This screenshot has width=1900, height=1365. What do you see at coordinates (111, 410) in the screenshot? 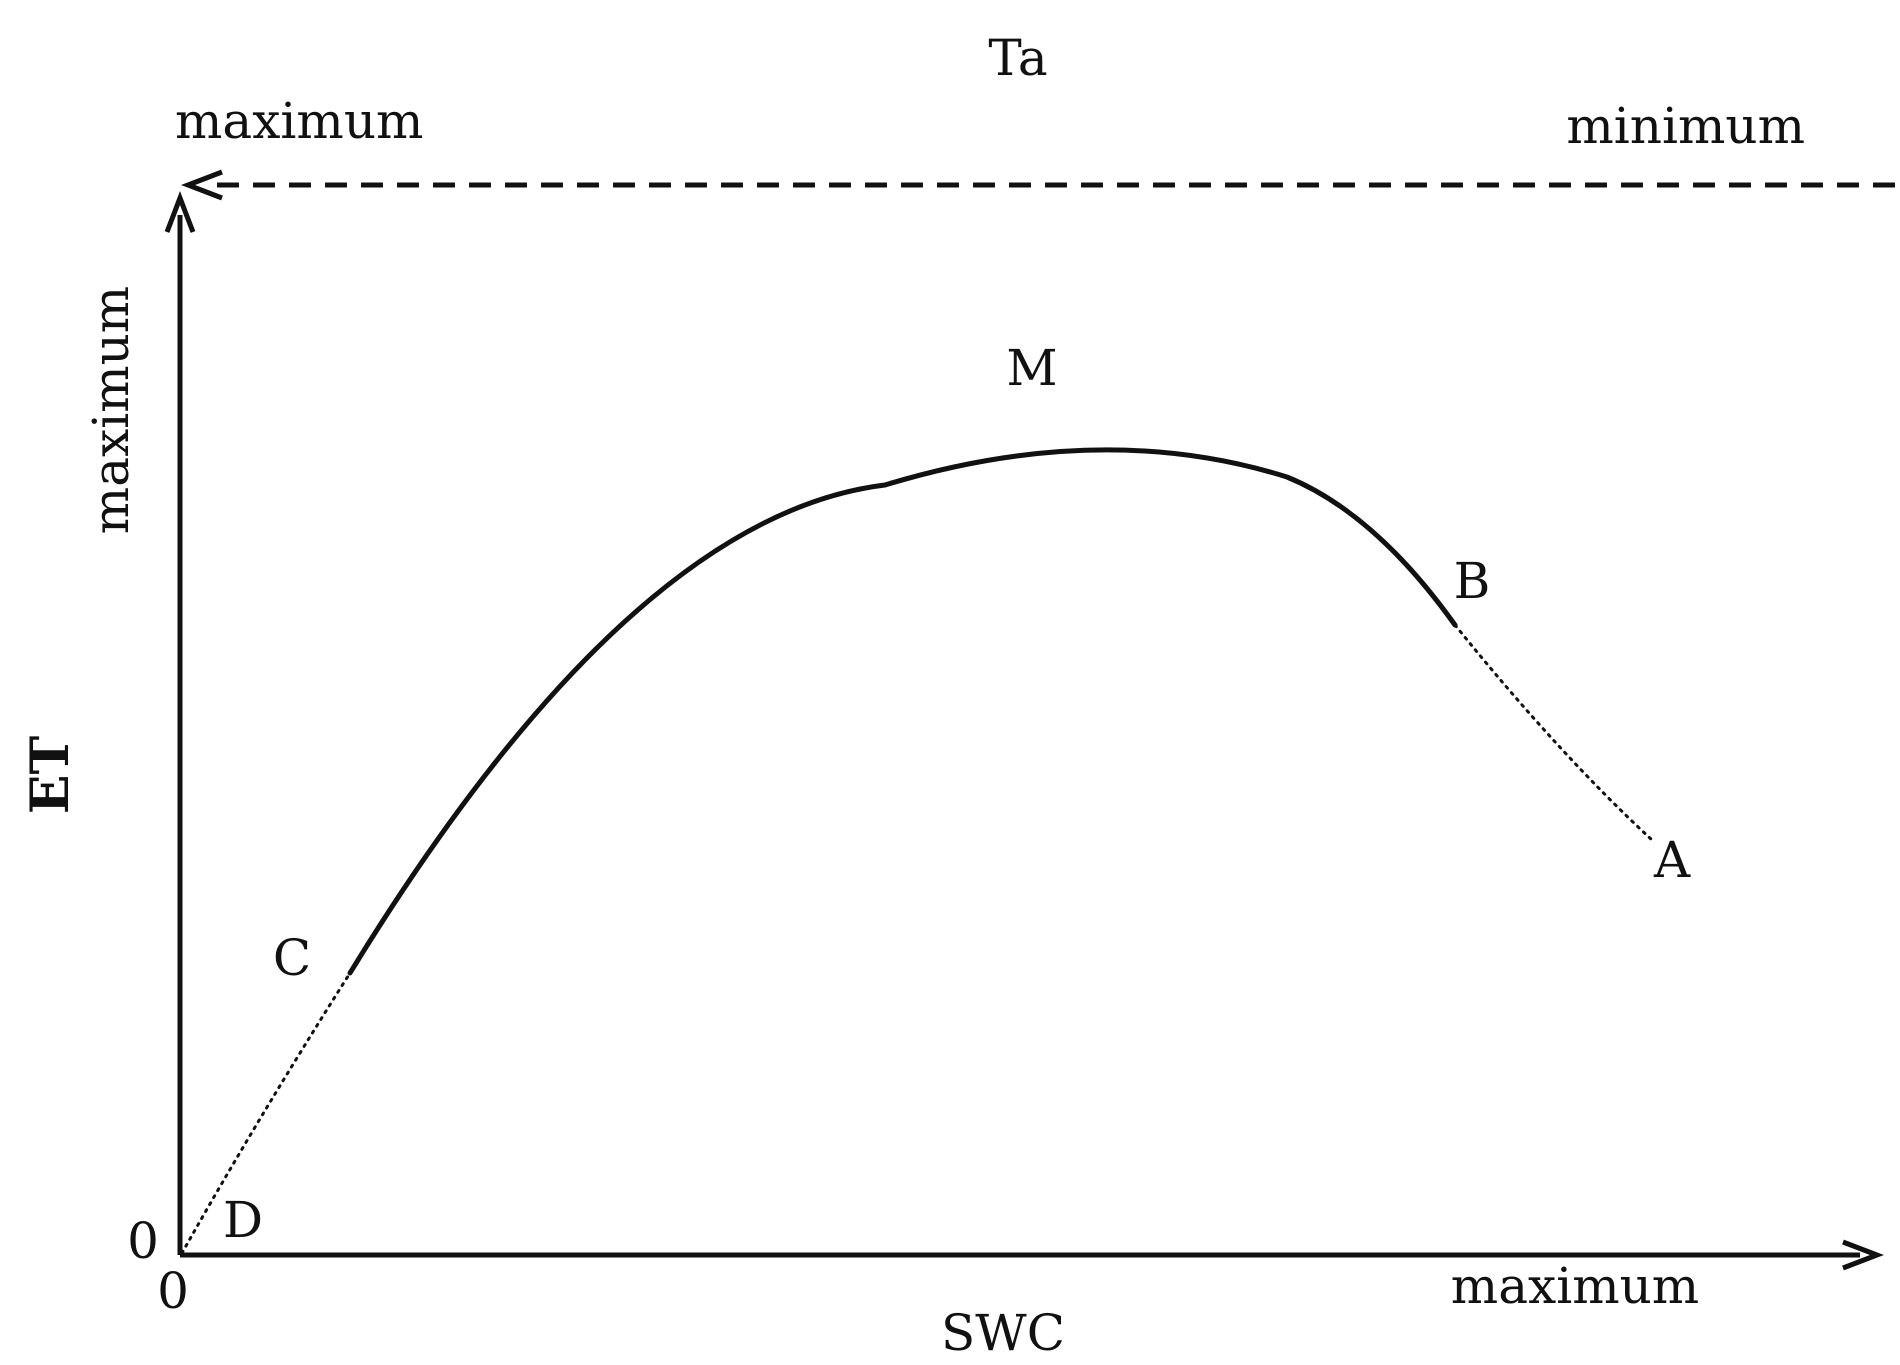
I see `y-axis-max-label: maximum` at bounding box center [111, 410].